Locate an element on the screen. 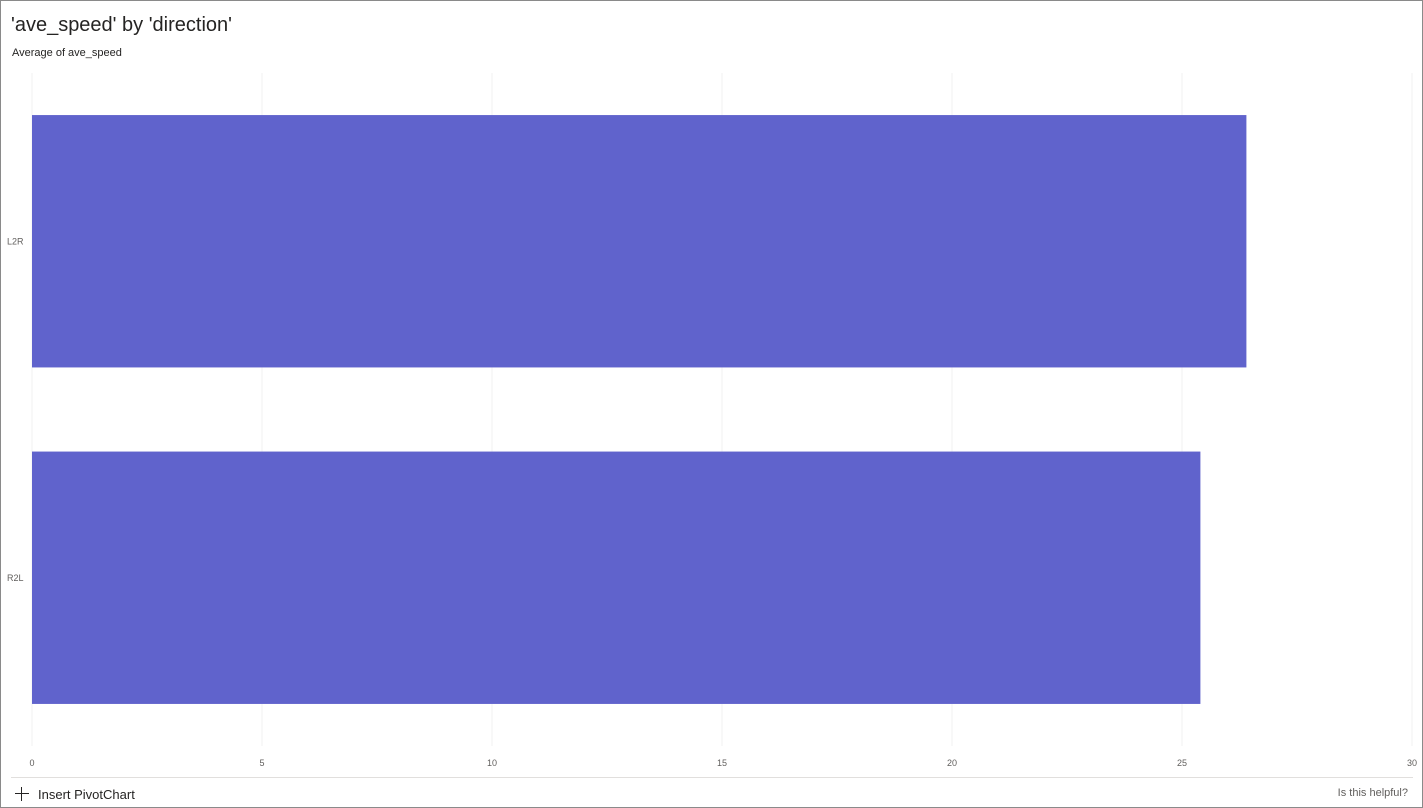 The height and width of the screenshot is (808, 1423). chart-title: 'ave_speed' by 'direction' is located at coordinates (121, 25).